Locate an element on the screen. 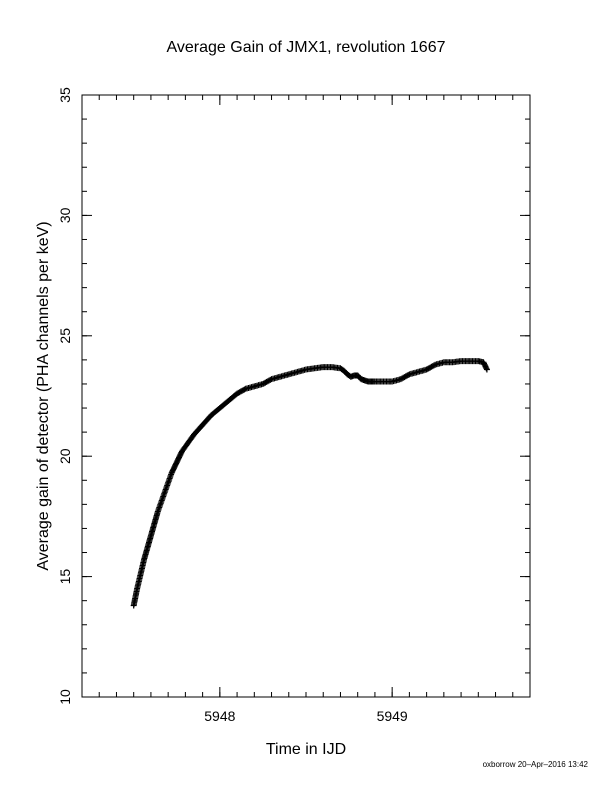 The height and width of the screenshot is (792, 612). y-tick-label: 15 is located at coordinates (65, 577).